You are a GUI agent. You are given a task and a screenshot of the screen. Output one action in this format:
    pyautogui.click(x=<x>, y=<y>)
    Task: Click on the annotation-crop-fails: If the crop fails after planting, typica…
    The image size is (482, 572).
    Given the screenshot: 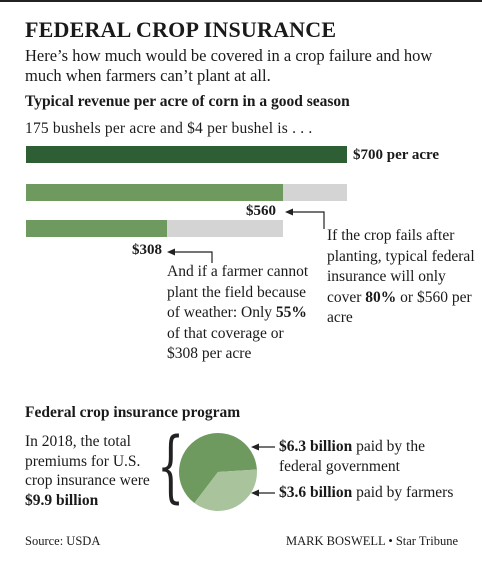 What is the action you would take?
    pyautogui.click(x=401, y=276)
    